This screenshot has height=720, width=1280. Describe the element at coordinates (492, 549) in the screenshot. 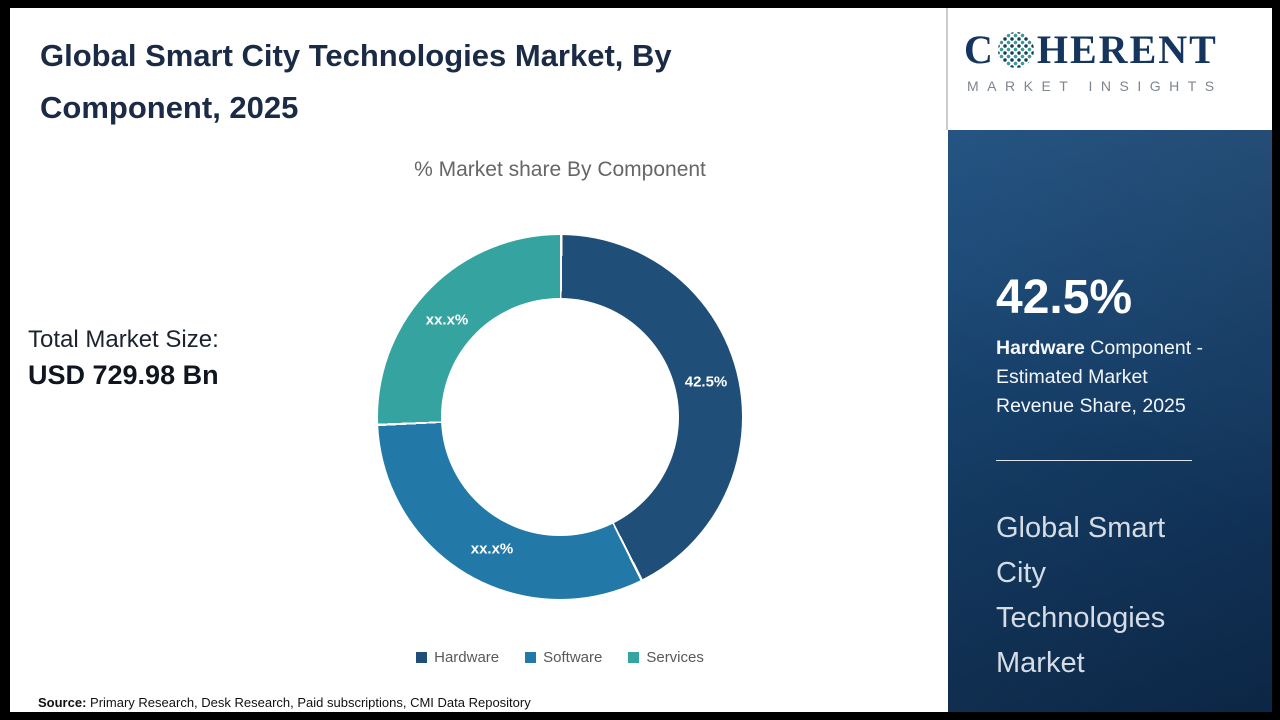

I see `slice-label-software: xx.x%` at that location.